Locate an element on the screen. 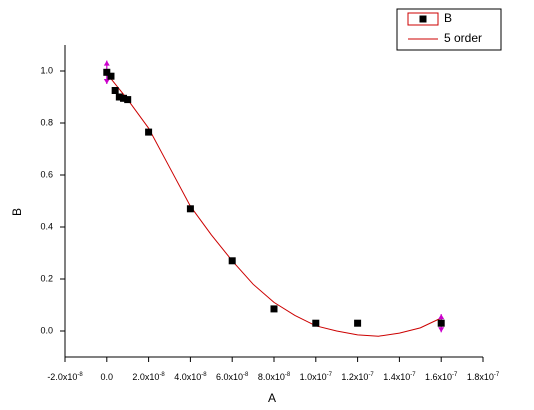  x-tick-label: 1.0x10⁻⁷ is located at coordinates (316, 377).